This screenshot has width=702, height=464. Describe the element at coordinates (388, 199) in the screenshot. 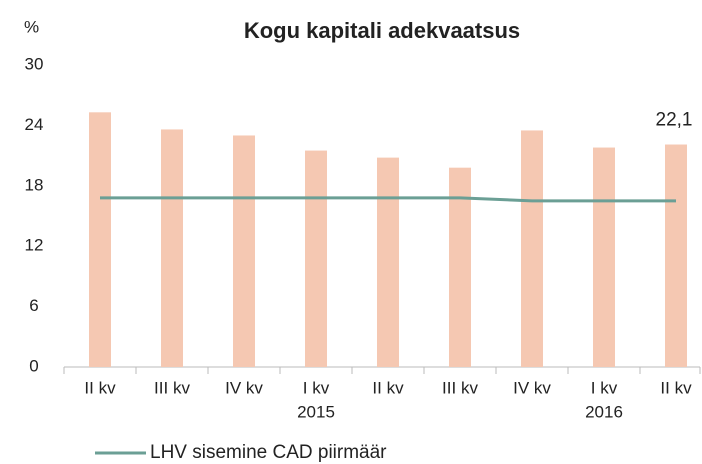

I see `line` at that location.